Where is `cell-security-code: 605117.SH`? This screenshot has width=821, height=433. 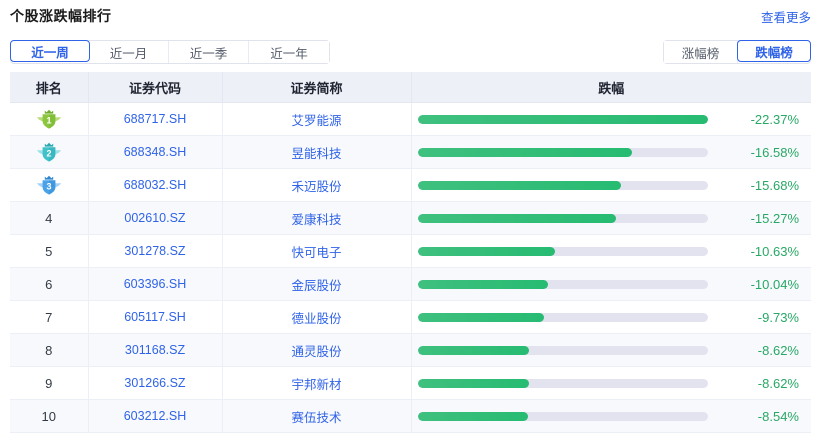 cell-security-code: 605117.SH is located at coordinates (155, 317).